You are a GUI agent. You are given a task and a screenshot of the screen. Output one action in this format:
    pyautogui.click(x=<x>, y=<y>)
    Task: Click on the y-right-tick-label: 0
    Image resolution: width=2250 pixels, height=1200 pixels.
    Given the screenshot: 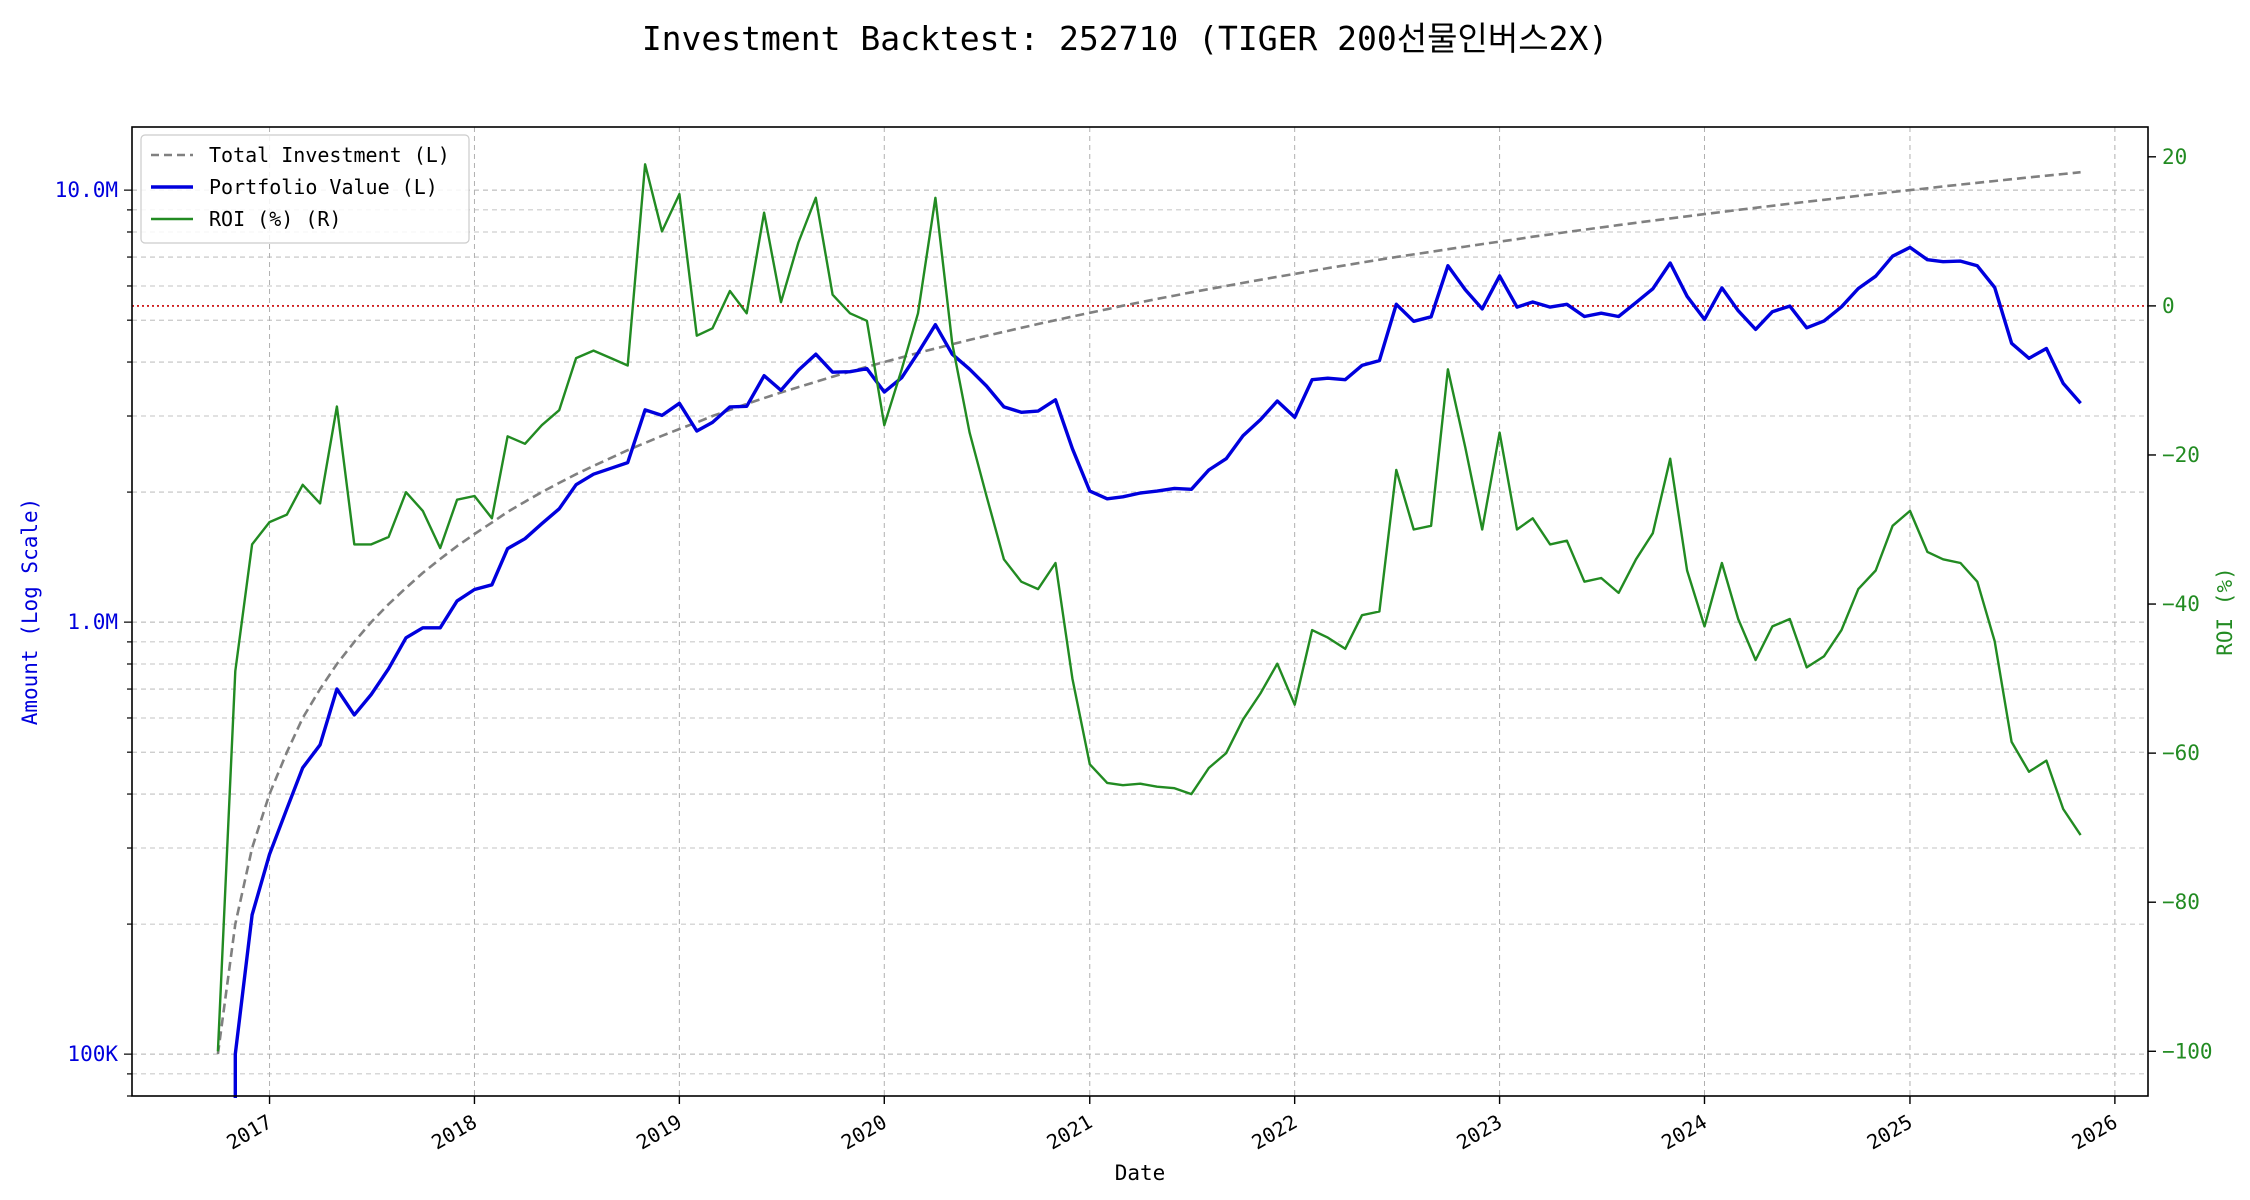 What is the action you would take?
    pyautogui.click(x=2168, y=306)
    